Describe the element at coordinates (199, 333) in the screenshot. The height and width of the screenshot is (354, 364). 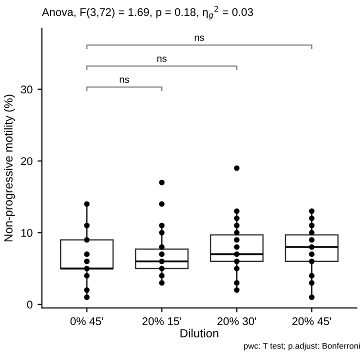
I see `x-axis-title: Dilution` at that location.